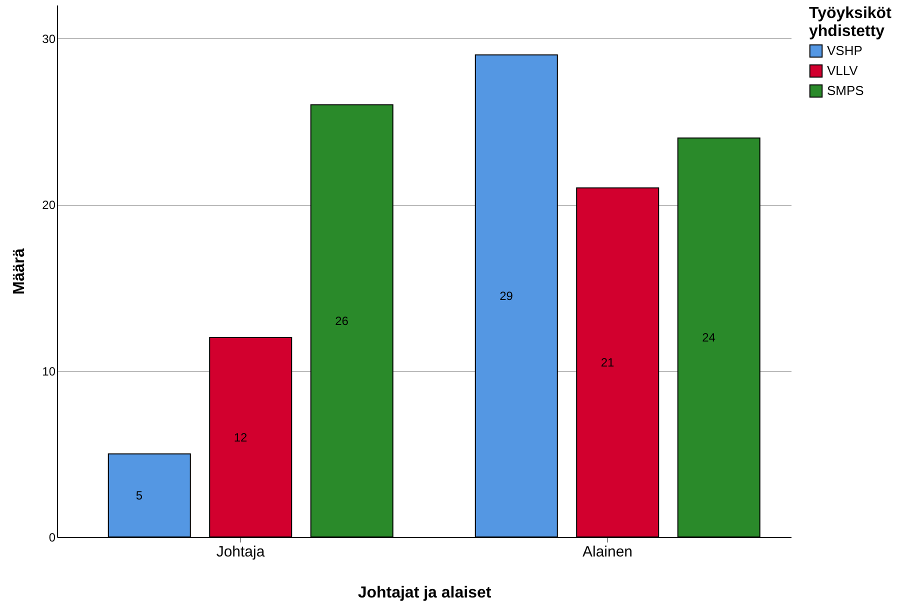 The image size is (902, 605). What do you see at coordinates (139, 495) in the screenshot?
I see `data-label: 5` at bounding box center [139, 495].